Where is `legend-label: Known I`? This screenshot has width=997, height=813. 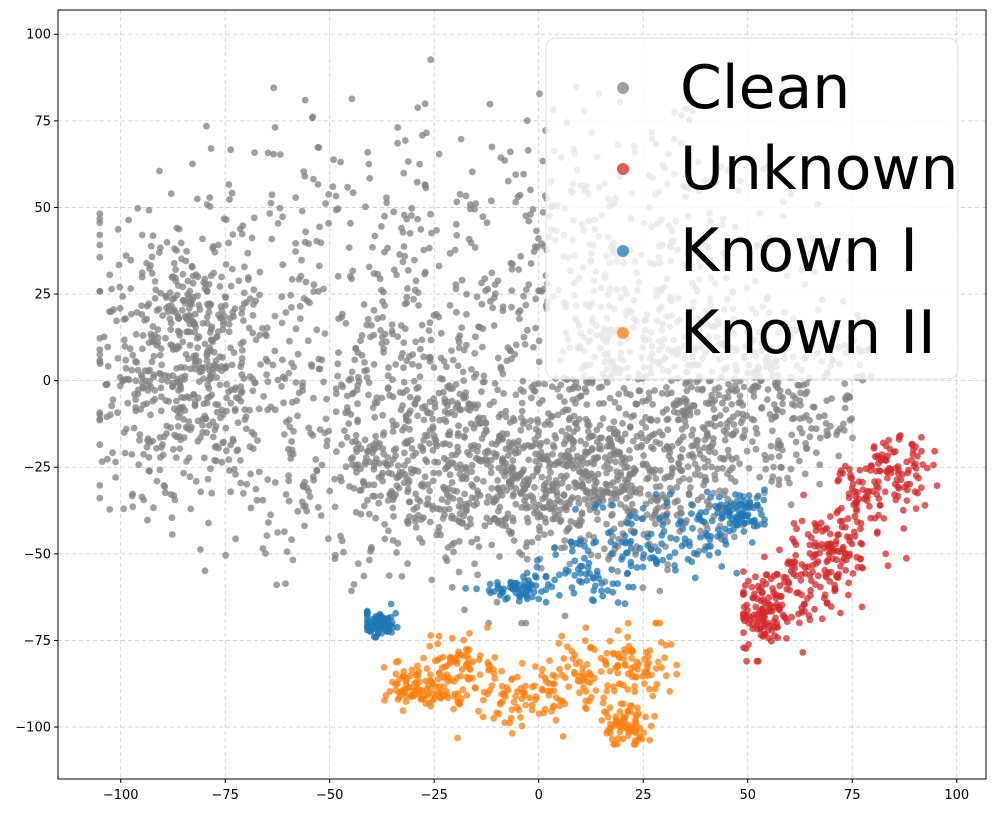 legend-label: Known I is located at coordinates (799, 251).